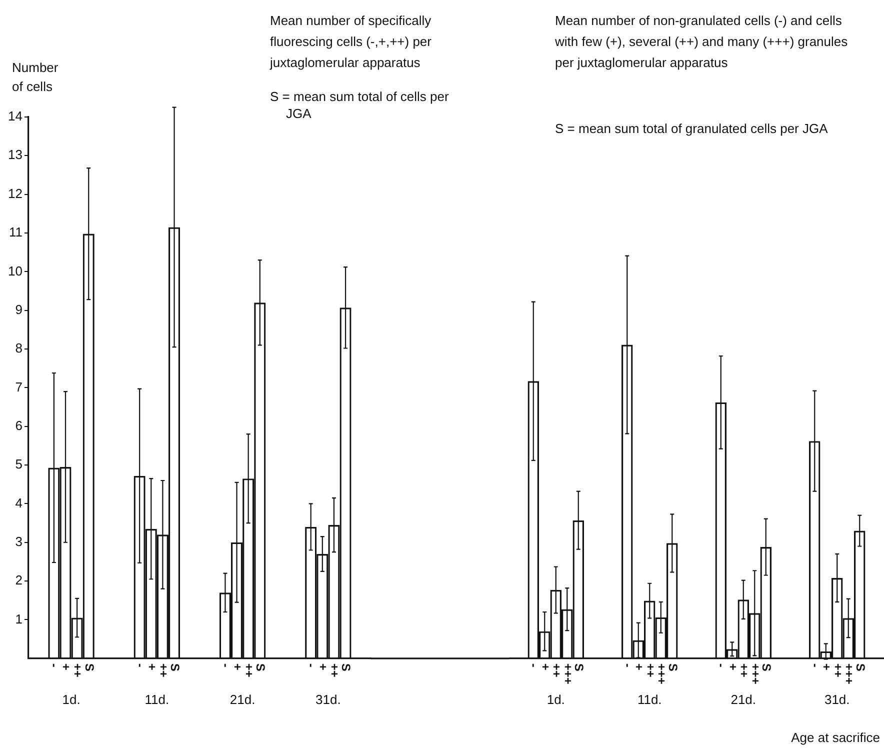 The width and height of the screenshot is (884, 754). I want to click on y-tick-label: 11, so click(15, 232).